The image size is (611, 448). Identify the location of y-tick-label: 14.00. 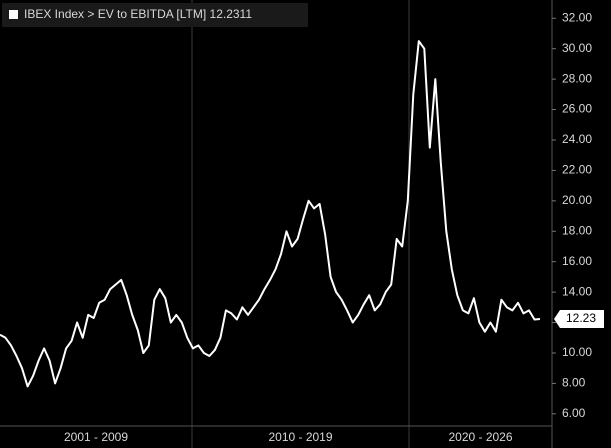
(577, 291).